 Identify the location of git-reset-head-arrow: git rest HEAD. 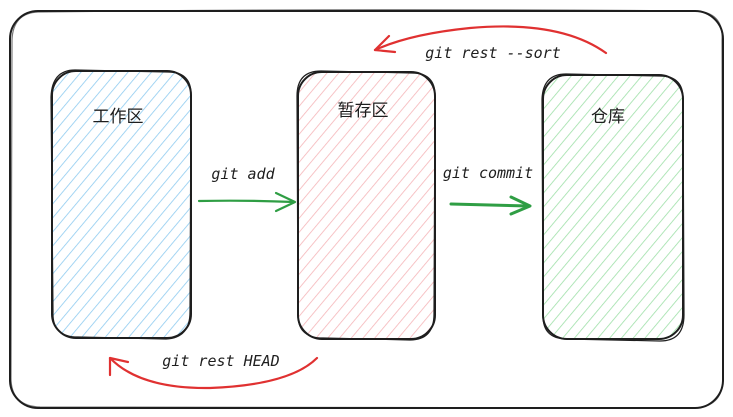
(213, 371).